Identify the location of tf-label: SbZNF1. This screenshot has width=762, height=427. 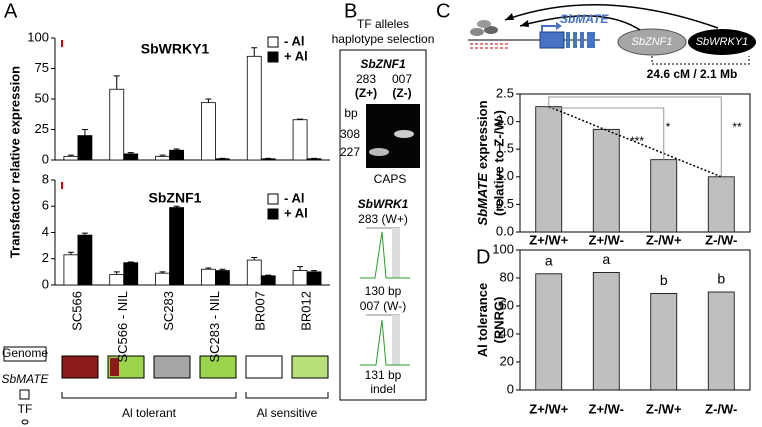
(652, 42).